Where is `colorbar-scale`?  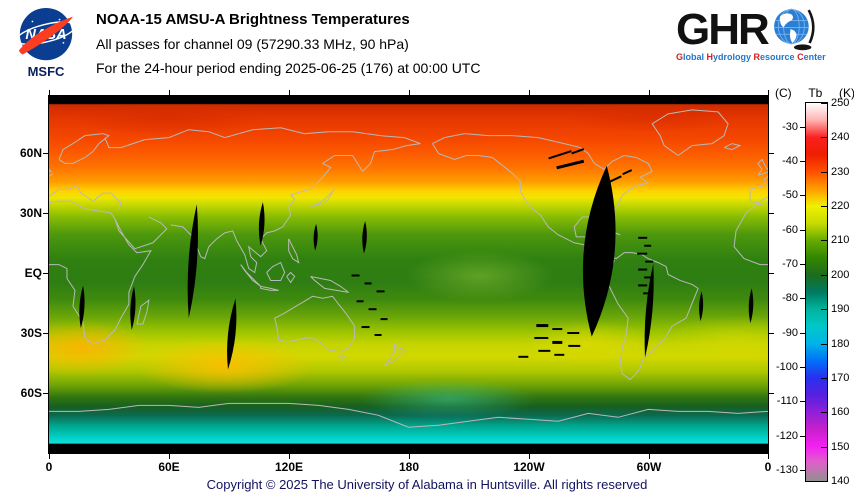
colorbar-scale is located at coordinates (816, 292).